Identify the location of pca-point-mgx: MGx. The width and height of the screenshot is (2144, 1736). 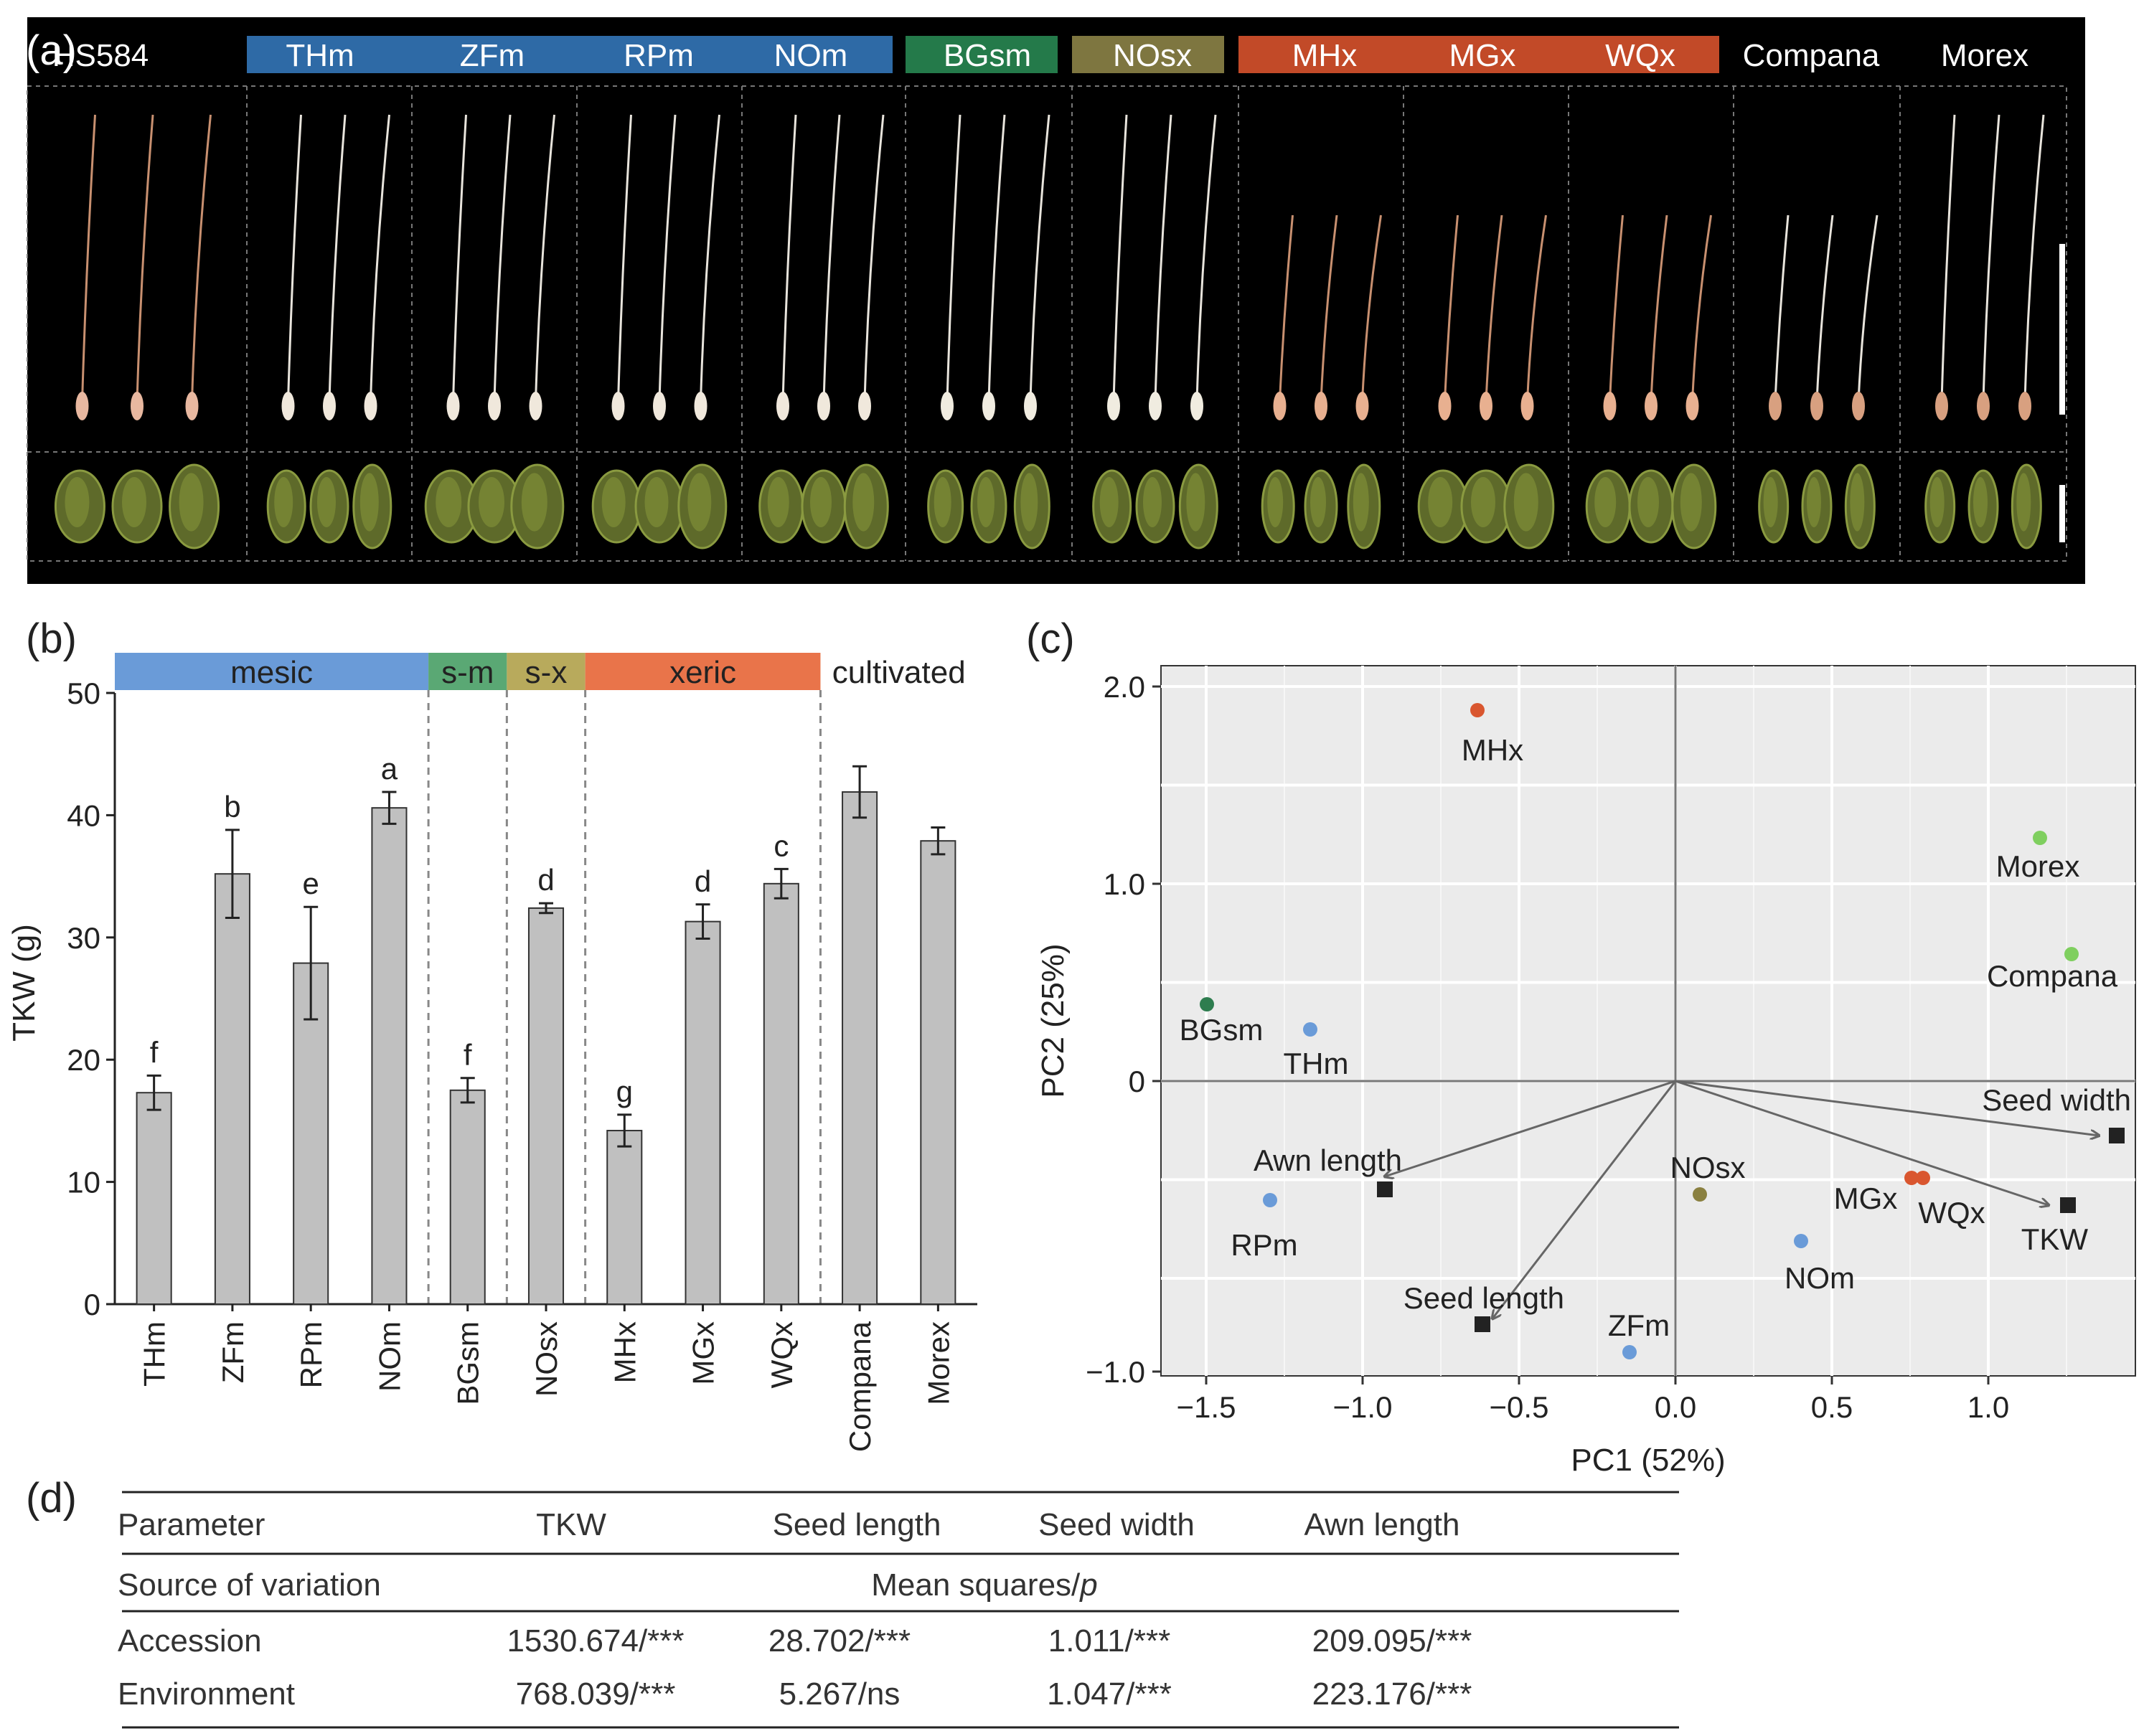
(1877, 1193).